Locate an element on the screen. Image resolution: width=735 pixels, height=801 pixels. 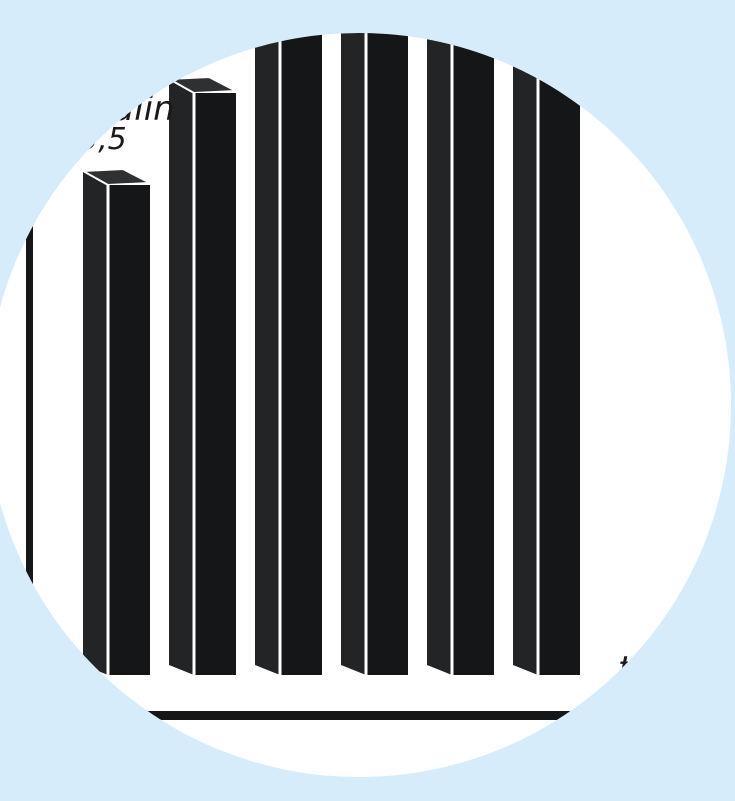
bar-value-label: 6,5 is located at coordinates (189, 47).